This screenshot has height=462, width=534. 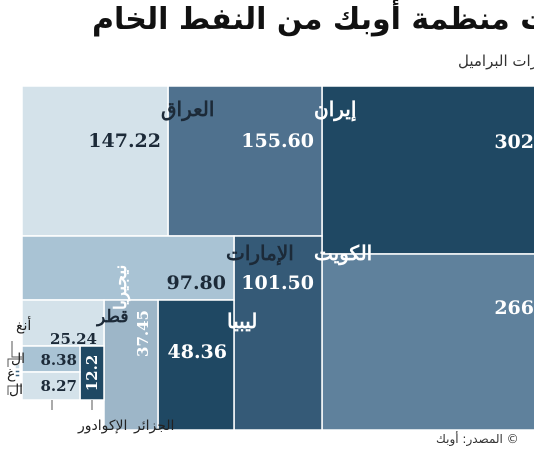 What do you see at coordinates (58, 386) in the screenshot?
I see `tile-value-label: 8.27` at bounding box center [58, 386].